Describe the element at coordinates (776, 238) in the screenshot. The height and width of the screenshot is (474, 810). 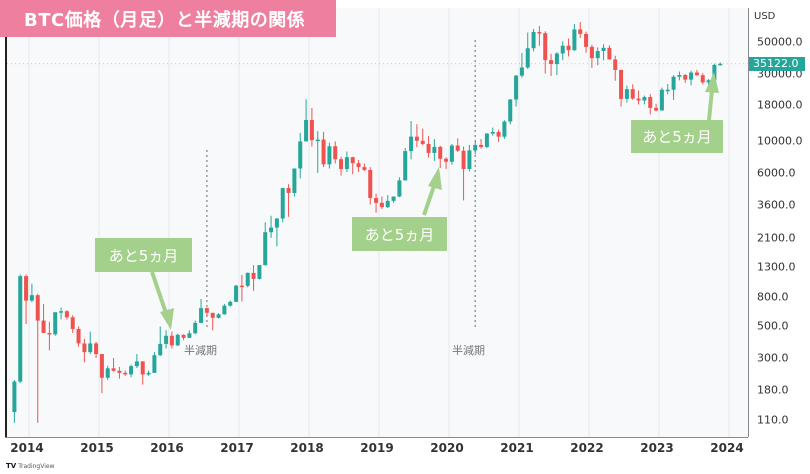
I see `price-tick-label: 2100.0` at that location.